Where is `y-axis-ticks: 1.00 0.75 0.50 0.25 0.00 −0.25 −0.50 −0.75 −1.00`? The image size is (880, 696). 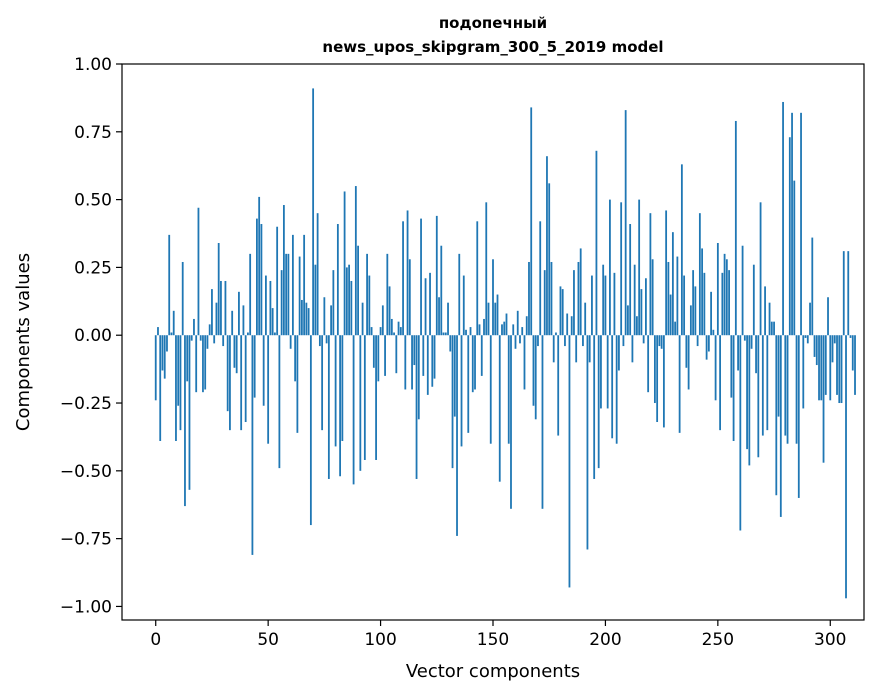
y-axis-ticks: 1.00 0.75 0.50 0.25 0.00 −0.25 −0.50 −0.75 −1.00 is located at coordinates (91, 336).